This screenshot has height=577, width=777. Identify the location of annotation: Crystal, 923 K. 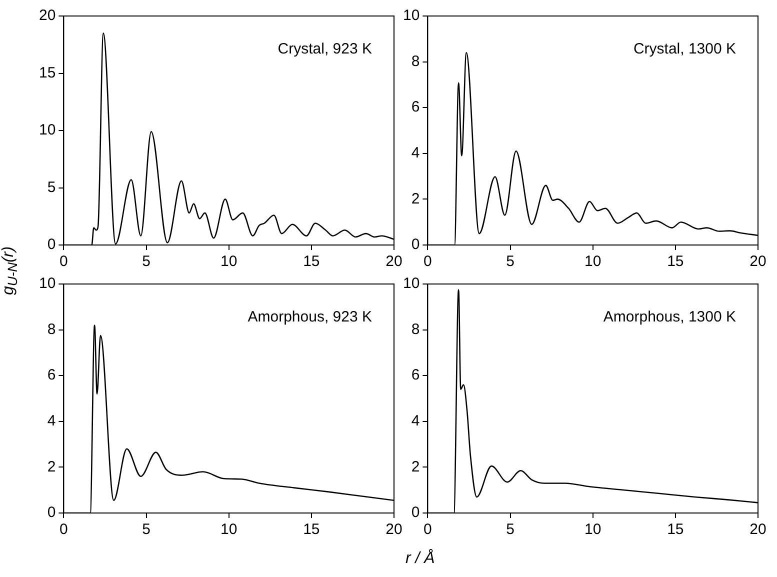
(325, 49).